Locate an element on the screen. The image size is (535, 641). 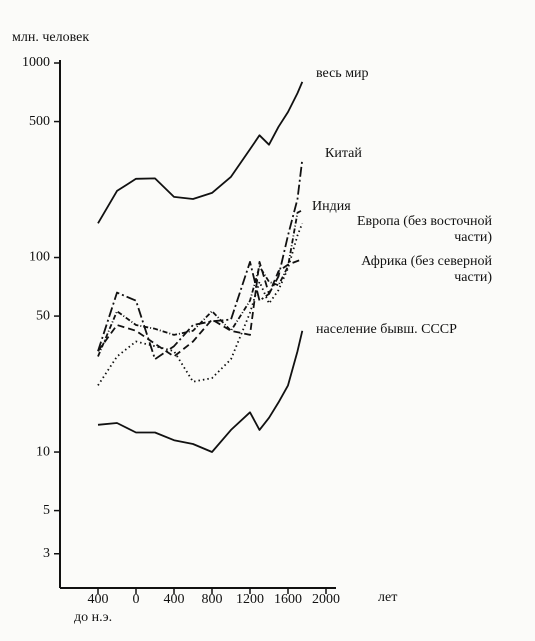
y-tick-label: 10 is located at coordinates (43, 451).